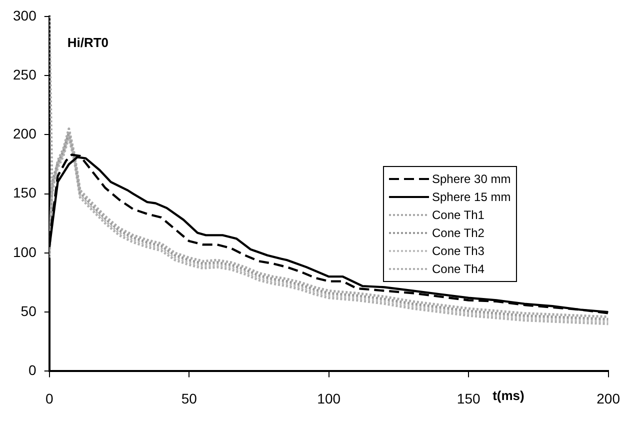  What do you see at coordinates (25, 192) in the screenshot?
I see `y-tick-label: 150` at bounding box center [25, 192].